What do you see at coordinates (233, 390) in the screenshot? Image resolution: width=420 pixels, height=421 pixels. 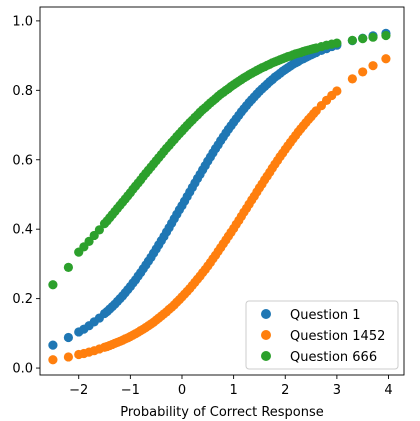 I see `x-tick-label: 1` at bounding box center [233, 390].